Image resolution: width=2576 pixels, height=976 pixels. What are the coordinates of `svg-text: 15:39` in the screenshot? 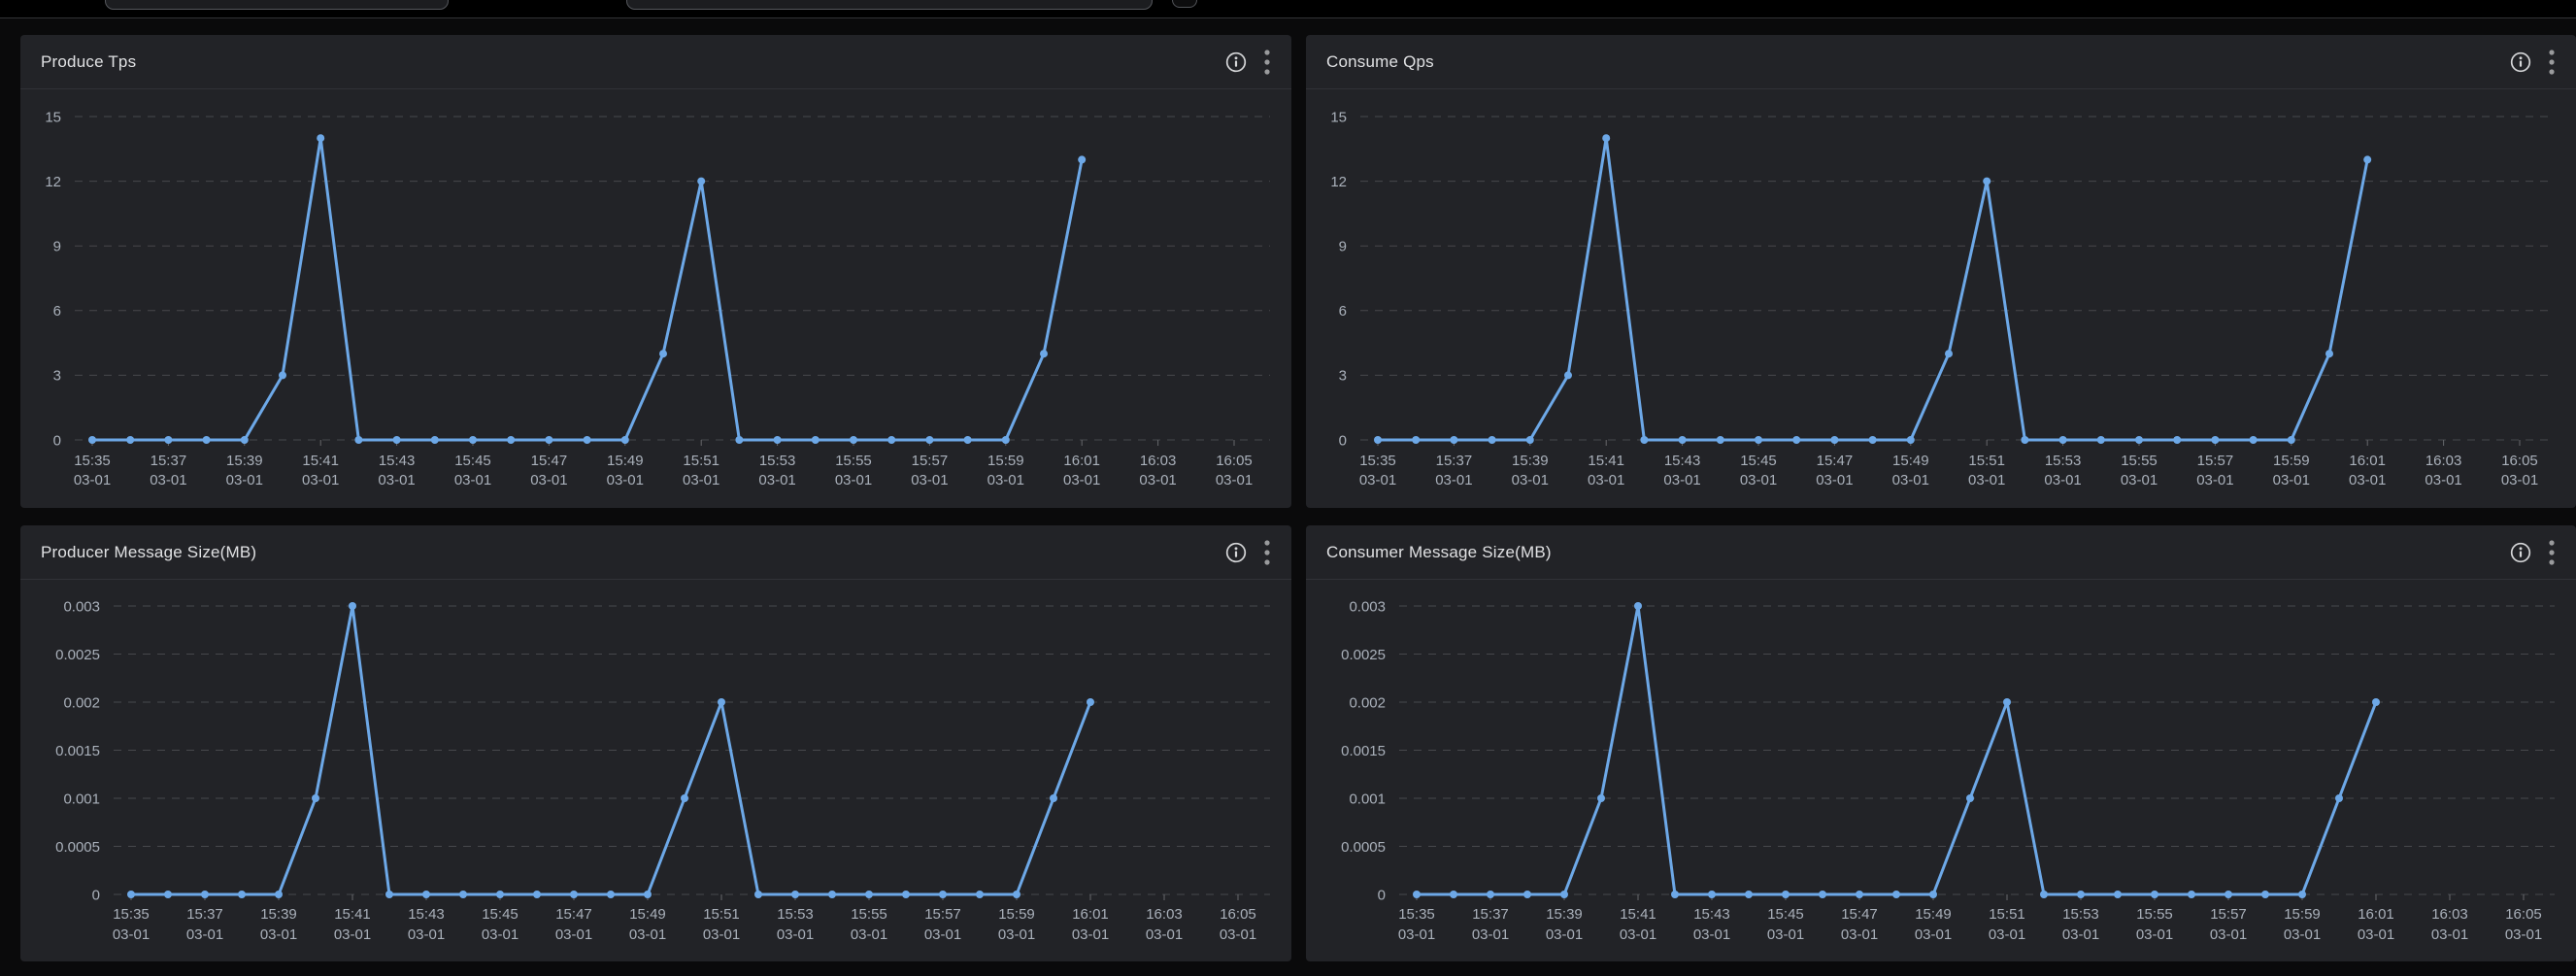 It's located at (245, 461).